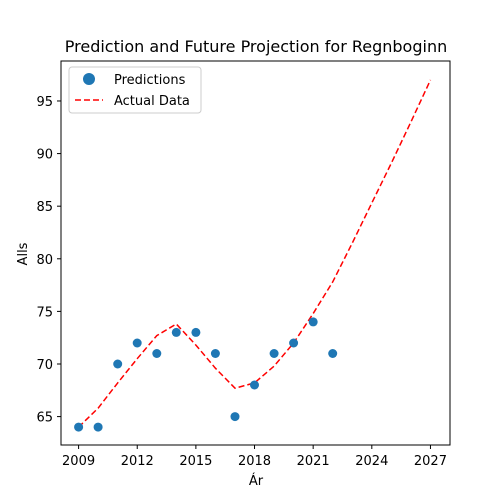 Image resolution: width=500 pixels, height=500 pixels. Describe the element at coordinates (430, 461) in the screenshot. I see `x-tick-label: 2027` at that location.